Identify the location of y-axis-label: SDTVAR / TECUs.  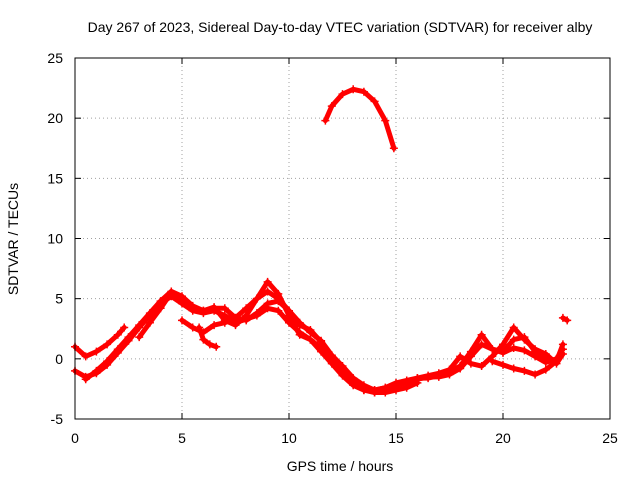
(13, 239).